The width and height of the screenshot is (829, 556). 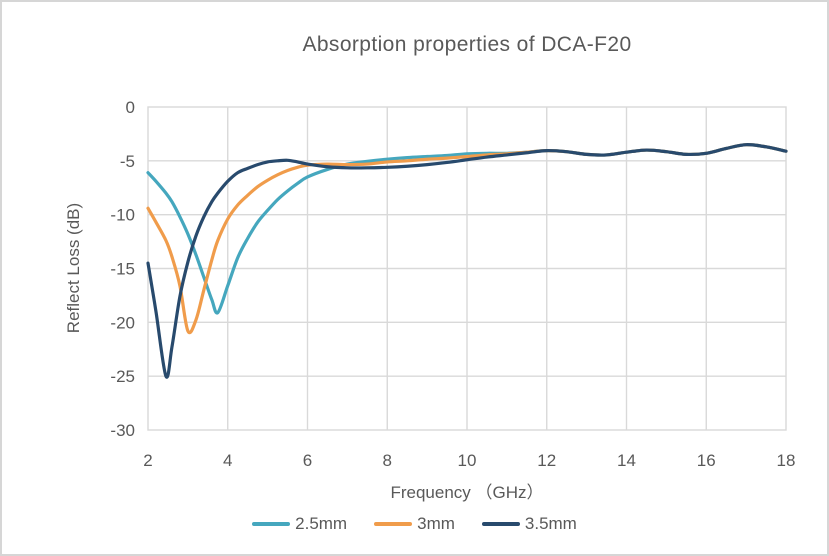 What do you see at coordinates (626, 460) in the screenshot?
I see `x-tick-label: 14` at bounding box center [626, 460].